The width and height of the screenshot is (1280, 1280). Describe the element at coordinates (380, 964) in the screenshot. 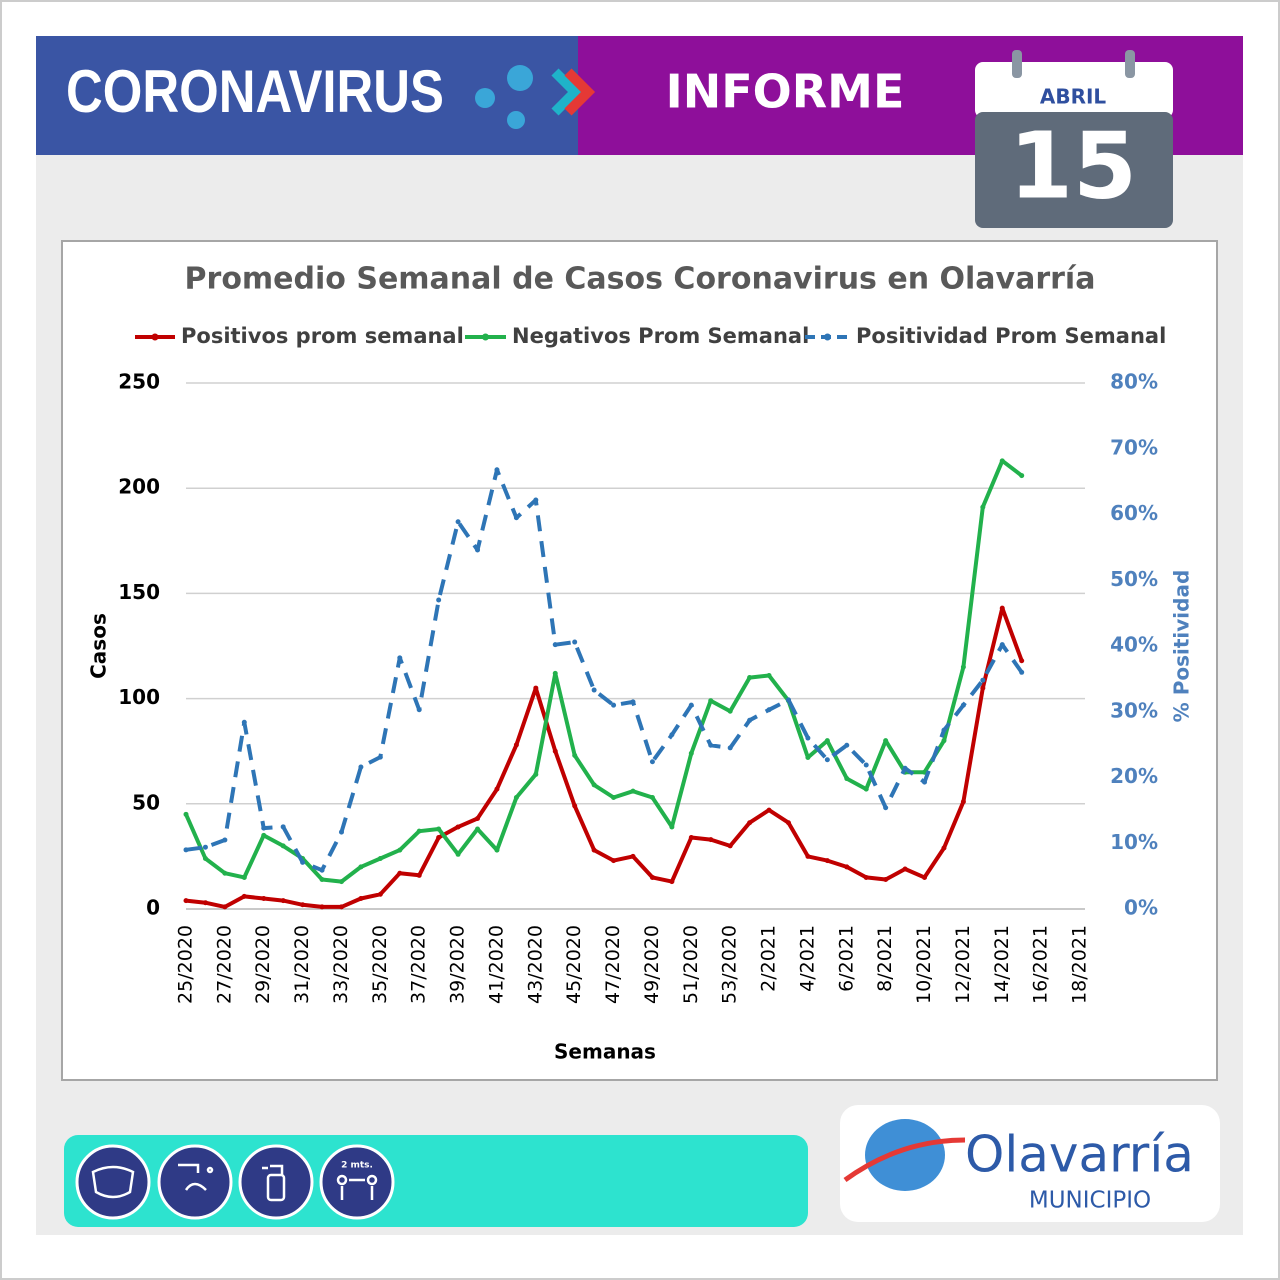

I see `x-tick-label: 35/2020` at that location.